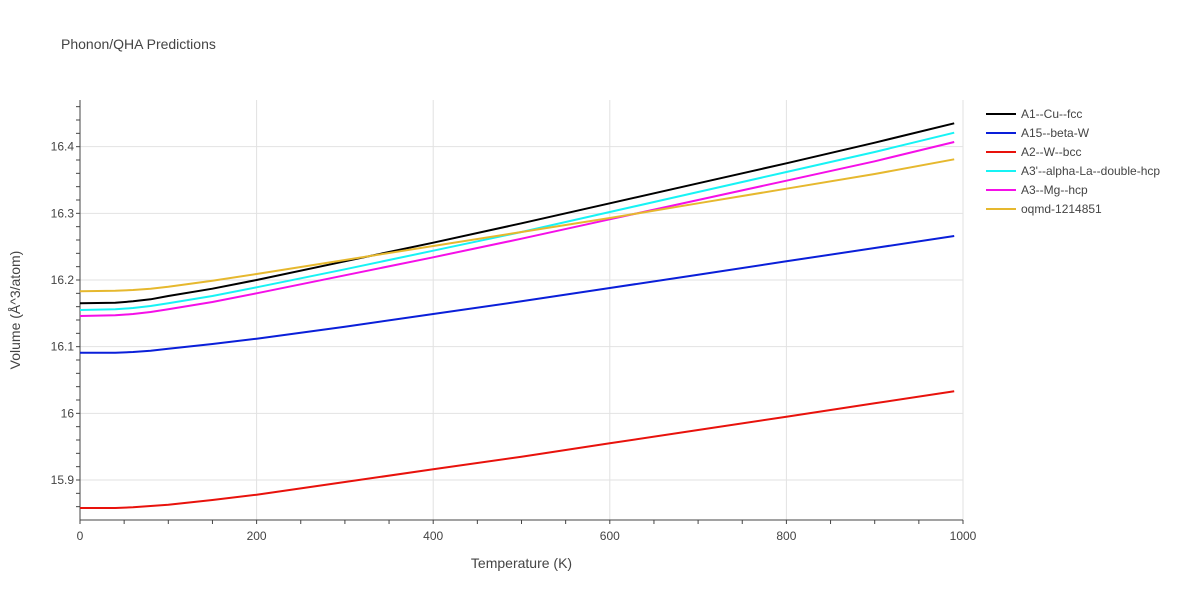  What do you see at coordinates (433, 536) in the screenshot?
I see `x-tick-label: 400` at bounding box center [433, 536].